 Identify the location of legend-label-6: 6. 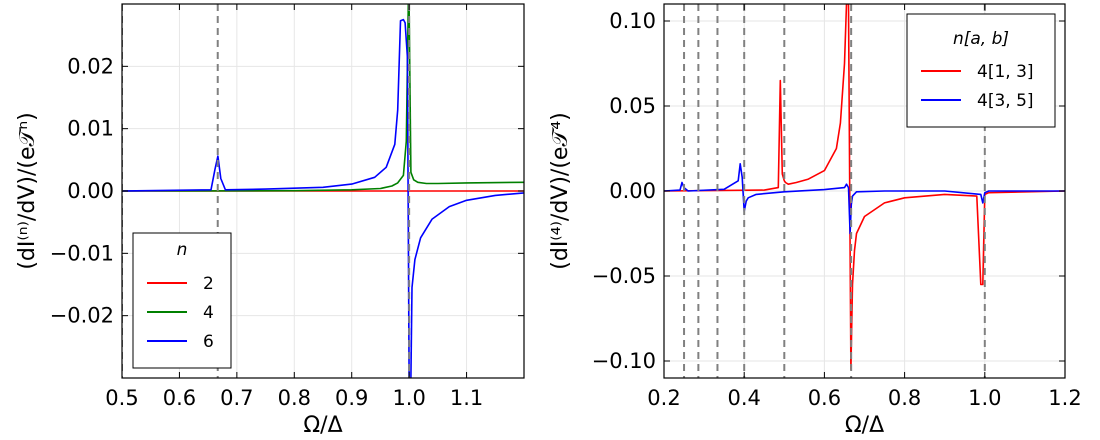
(208, 342).